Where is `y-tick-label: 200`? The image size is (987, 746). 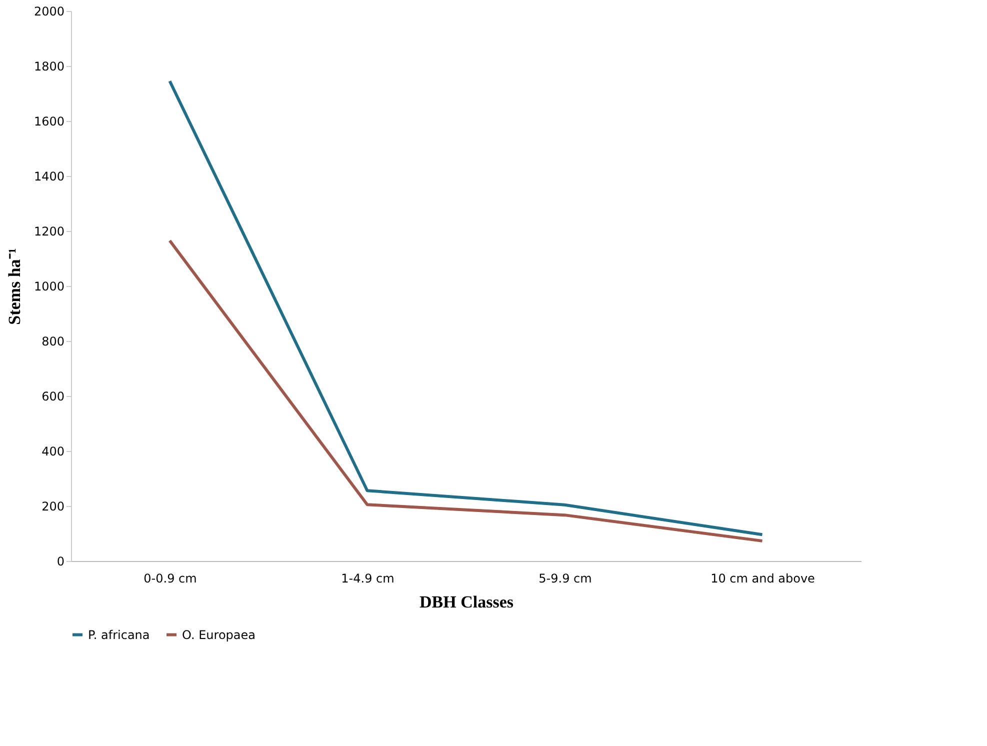 y-tick-label: 200 is located at coordinates (53, 507).